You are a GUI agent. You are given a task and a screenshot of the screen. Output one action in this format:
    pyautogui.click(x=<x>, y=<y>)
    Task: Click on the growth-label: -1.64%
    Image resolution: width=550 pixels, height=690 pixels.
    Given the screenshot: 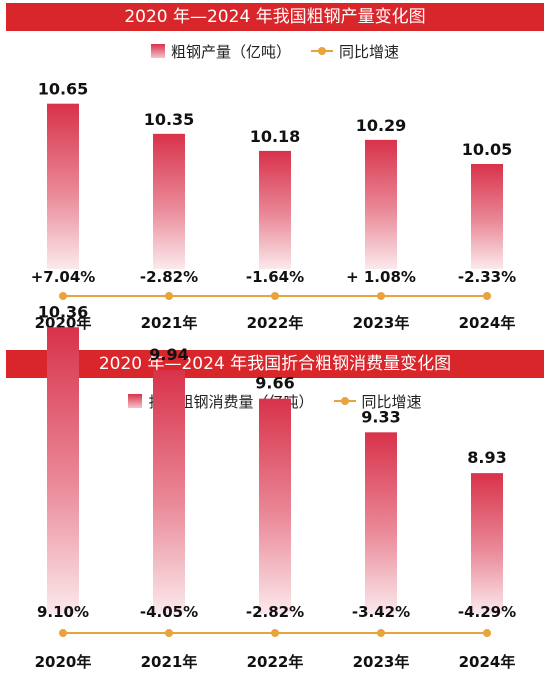 What is the action you would take?
    pyautogui.click(x=275, y=277)
    